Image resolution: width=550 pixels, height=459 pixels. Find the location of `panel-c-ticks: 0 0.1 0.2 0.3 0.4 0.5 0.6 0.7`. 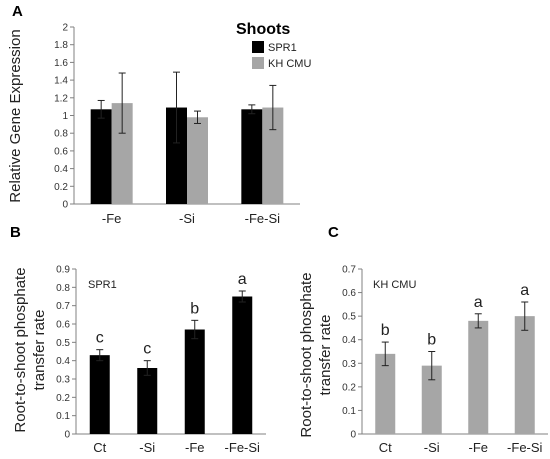

panel-c-ticks: 0 0.1 0.2 0.3 0.4 0.5 0.6 0.7 is located at coordinates (352, 353).